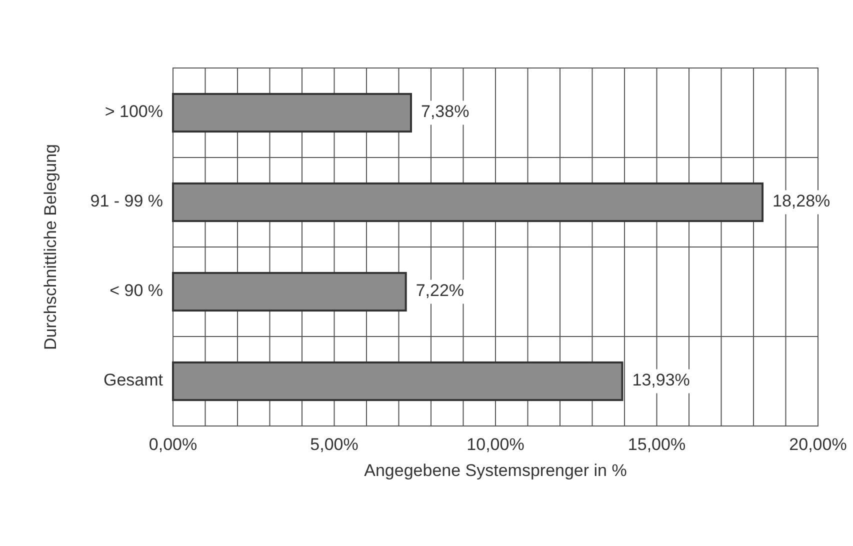  What do you see at coordinates (657, 444) in the screenshot?
I see `x-tick-label: 15,00%` at bounding box center [657, 444].